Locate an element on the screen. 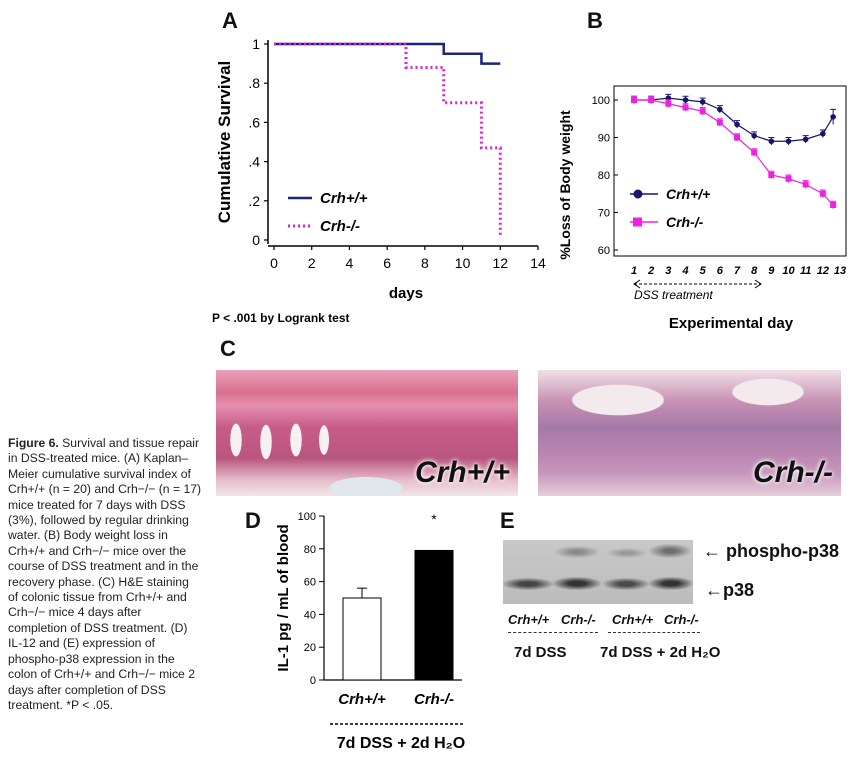  band-p38-lane4 is located at coordinates (671, 583).